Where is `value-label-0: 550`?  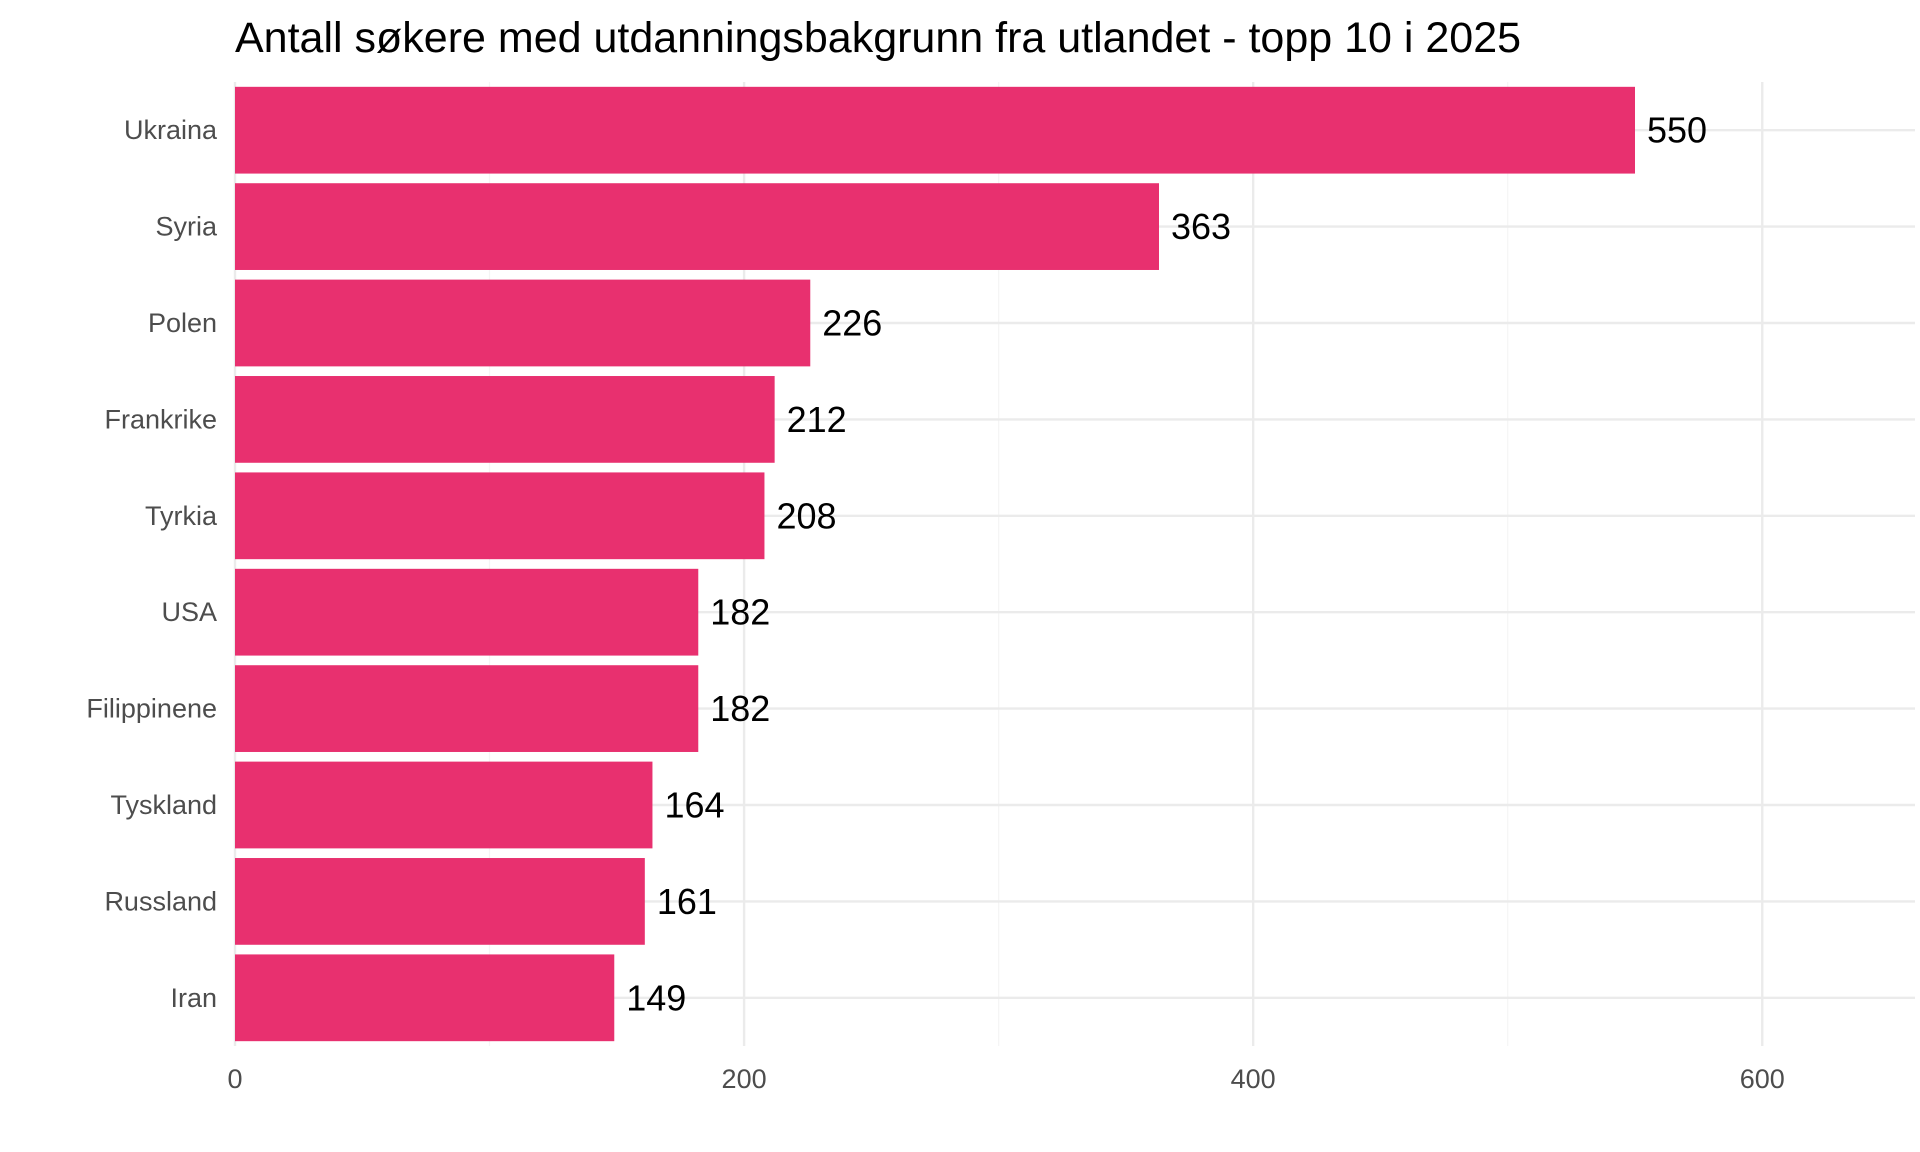 value-label-0: 550 is located at coordinates (1677, 130).